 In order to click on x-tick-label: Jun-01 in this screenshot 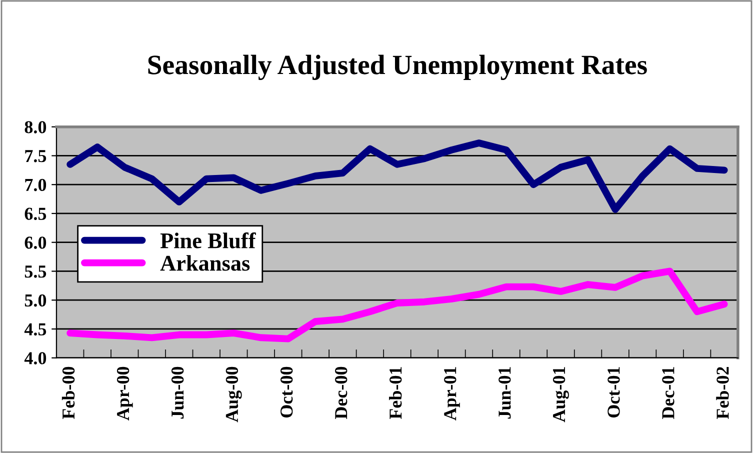, I will do `click(504, 393)`.